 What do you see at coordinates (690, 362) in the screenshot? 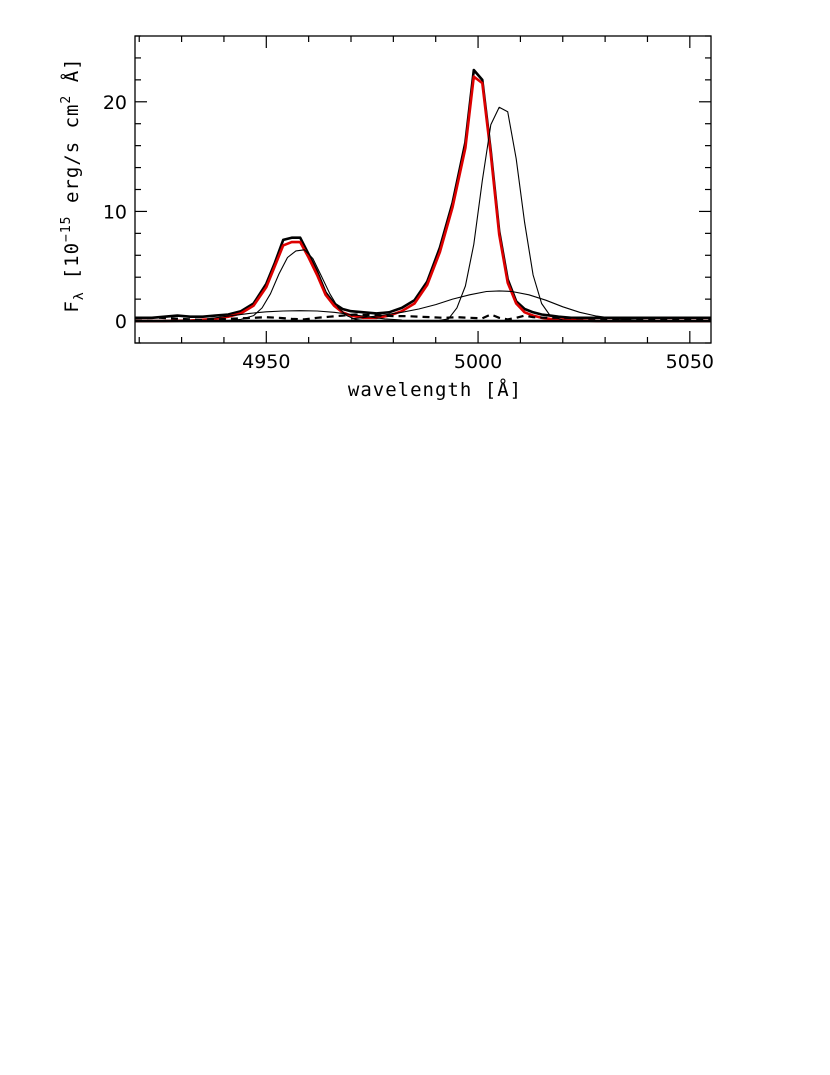
I see `x-tick-label: 5050` at bounding box center [690, 362].